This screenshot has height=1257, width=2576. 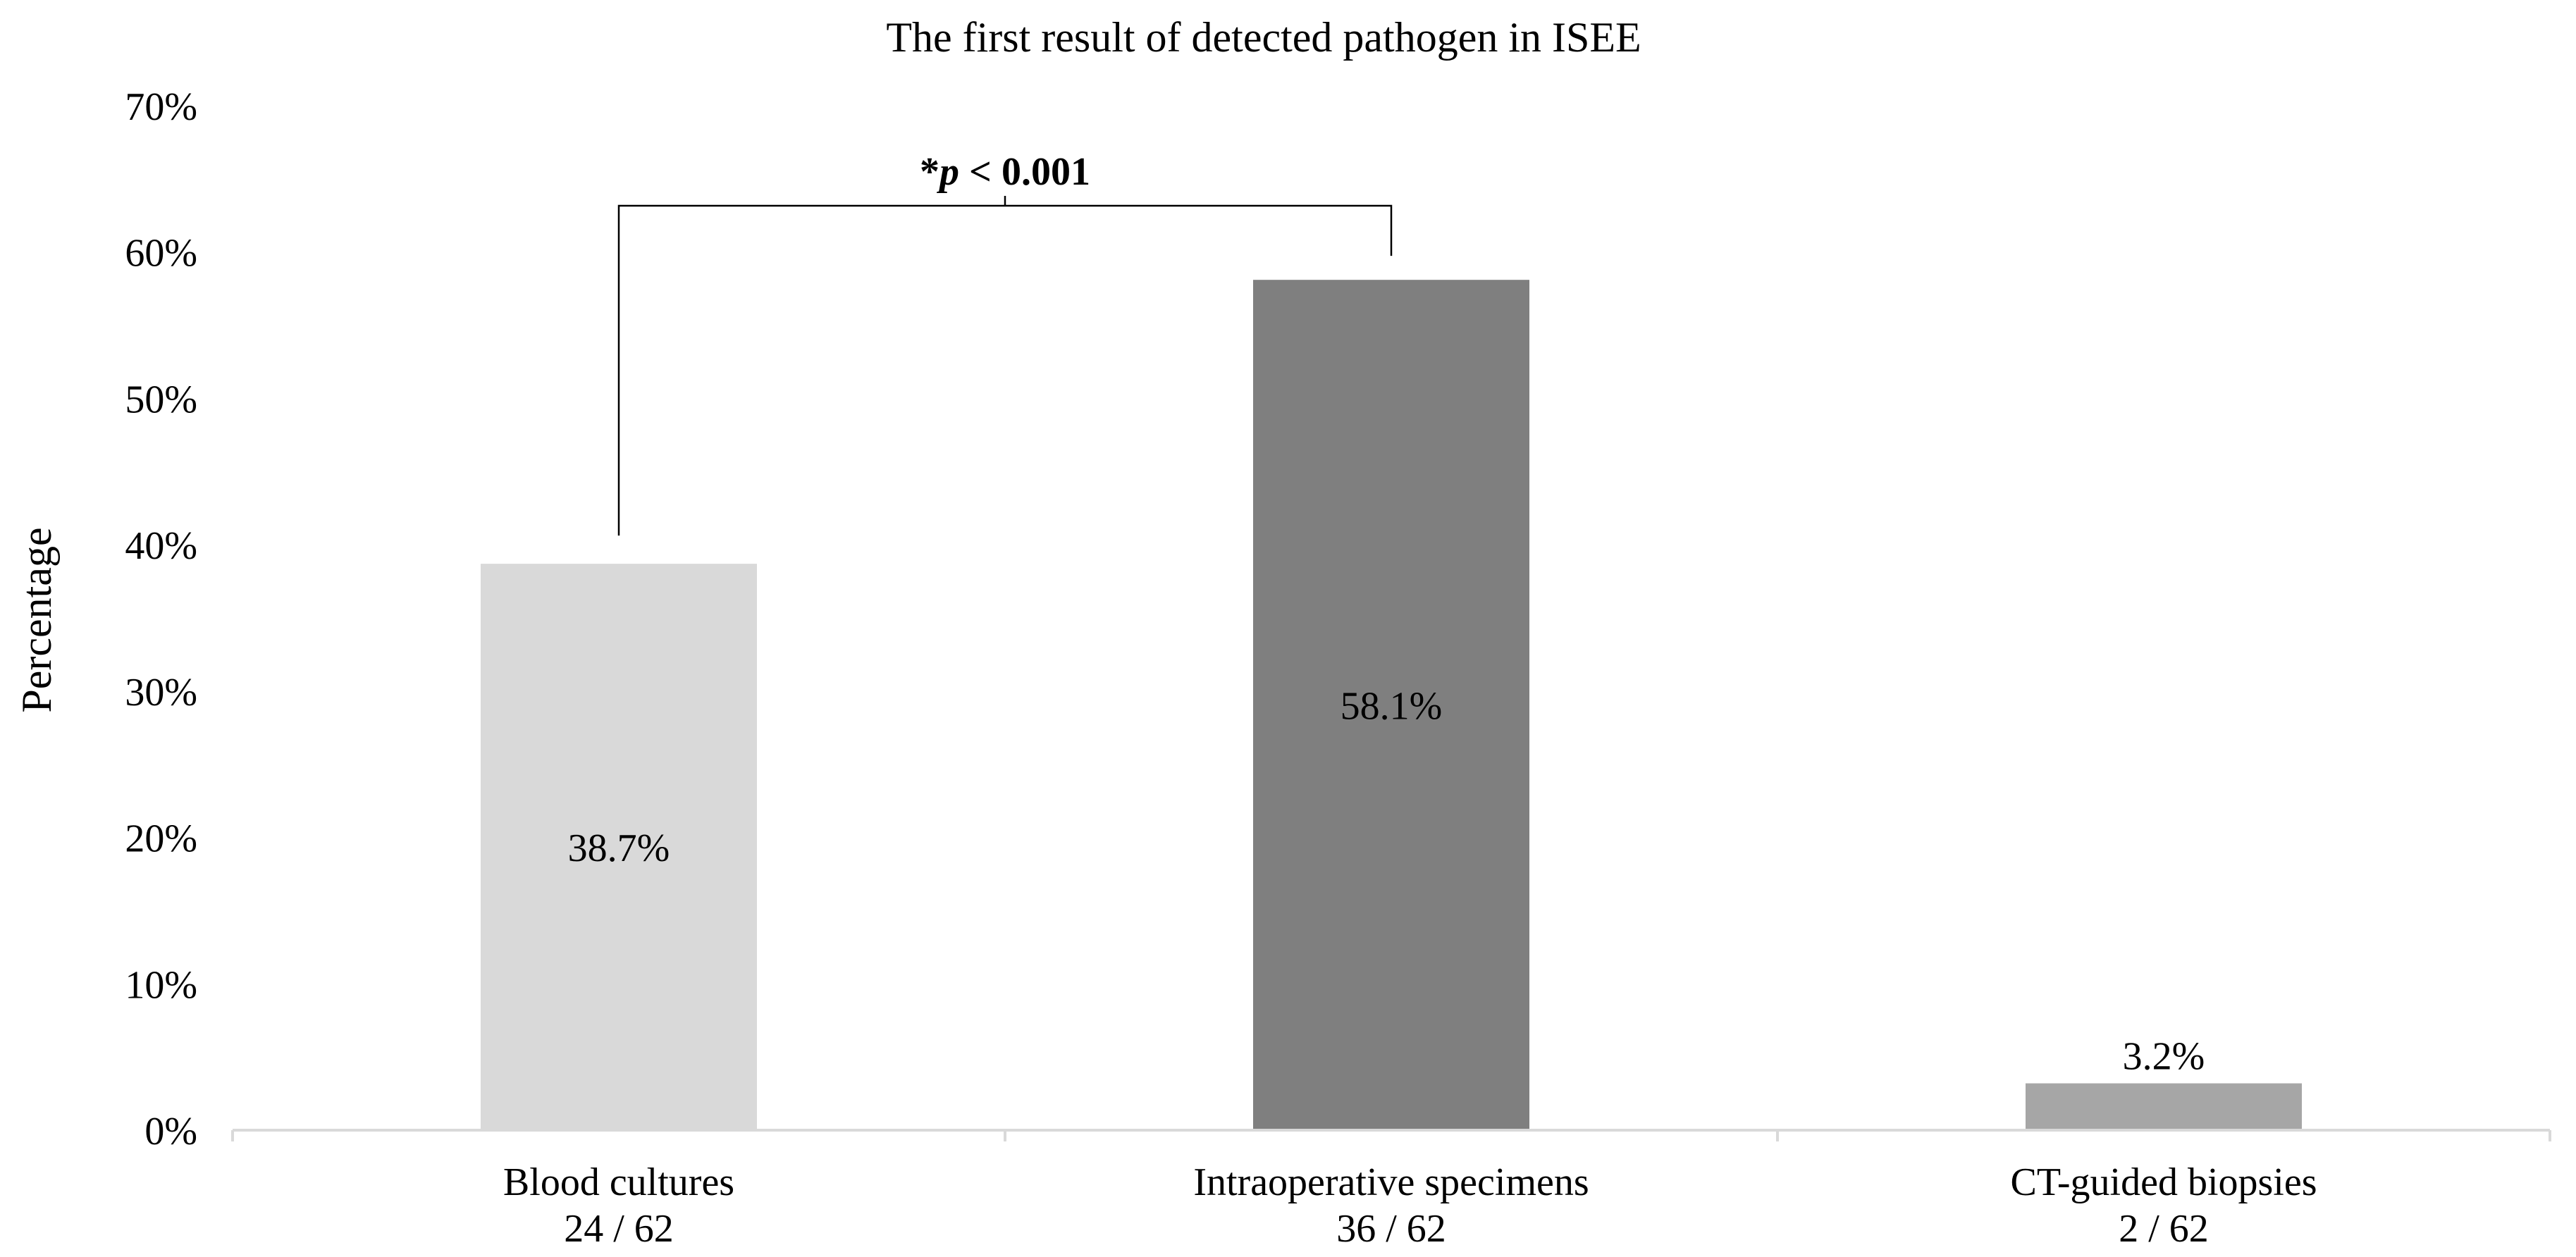 I want to click on x-tick-label: CT-guided biopsies, so click(x=2163, y=1182).